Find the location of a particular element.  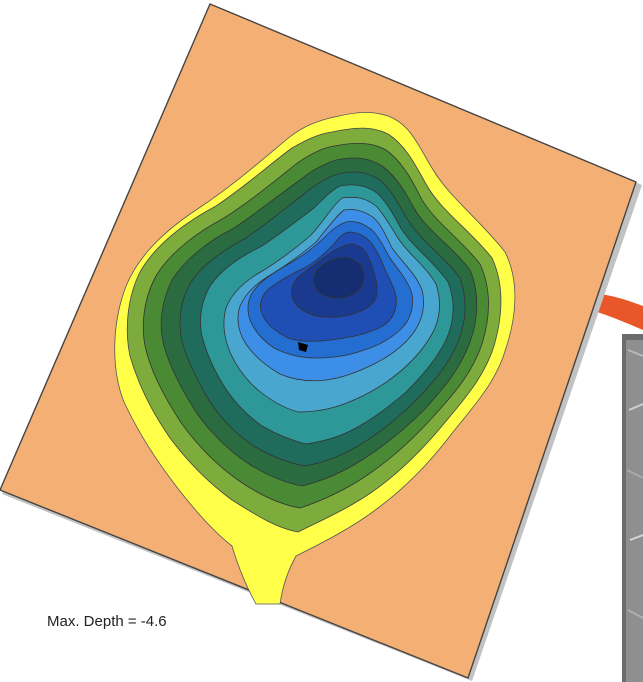

inset-photo is located at coordinates (632, 508).